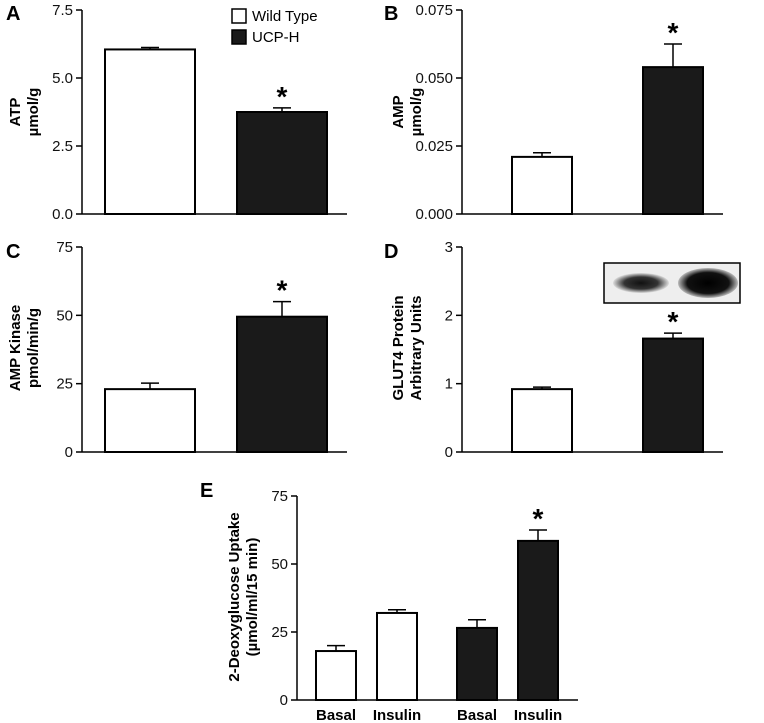  I want to click on y-tick-label: 0.025, so click(434, 146).